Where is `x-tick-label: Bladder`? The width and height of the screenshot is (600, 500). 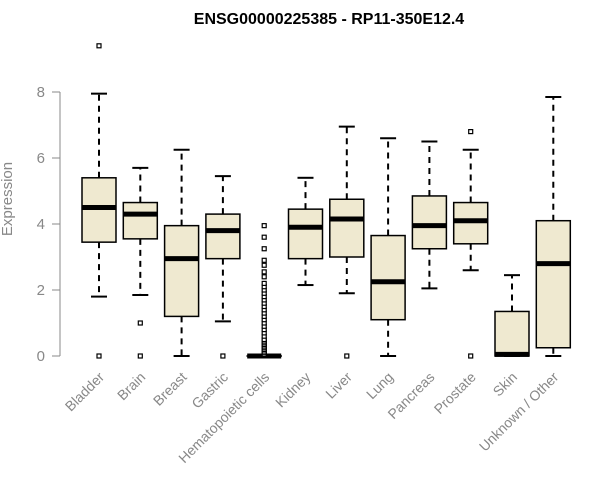 x-tick-label: Bladder is located at coordinates (85, 392).